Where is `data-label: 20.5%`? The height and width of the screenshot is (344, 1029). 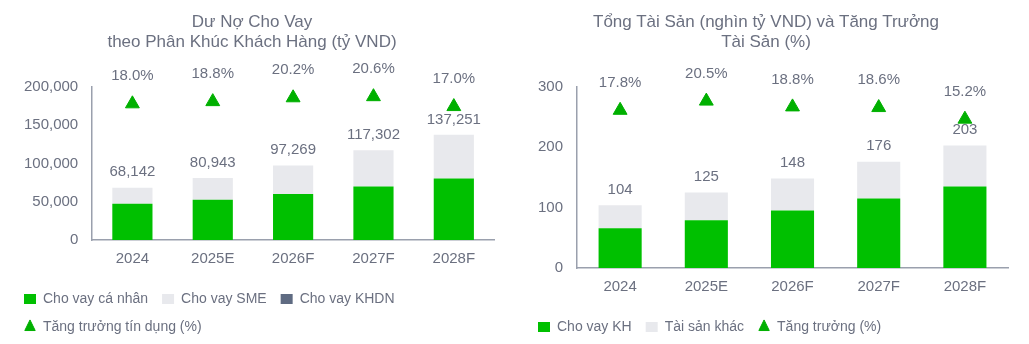
data-label: 20.5% is located at coordinates (706, 72).